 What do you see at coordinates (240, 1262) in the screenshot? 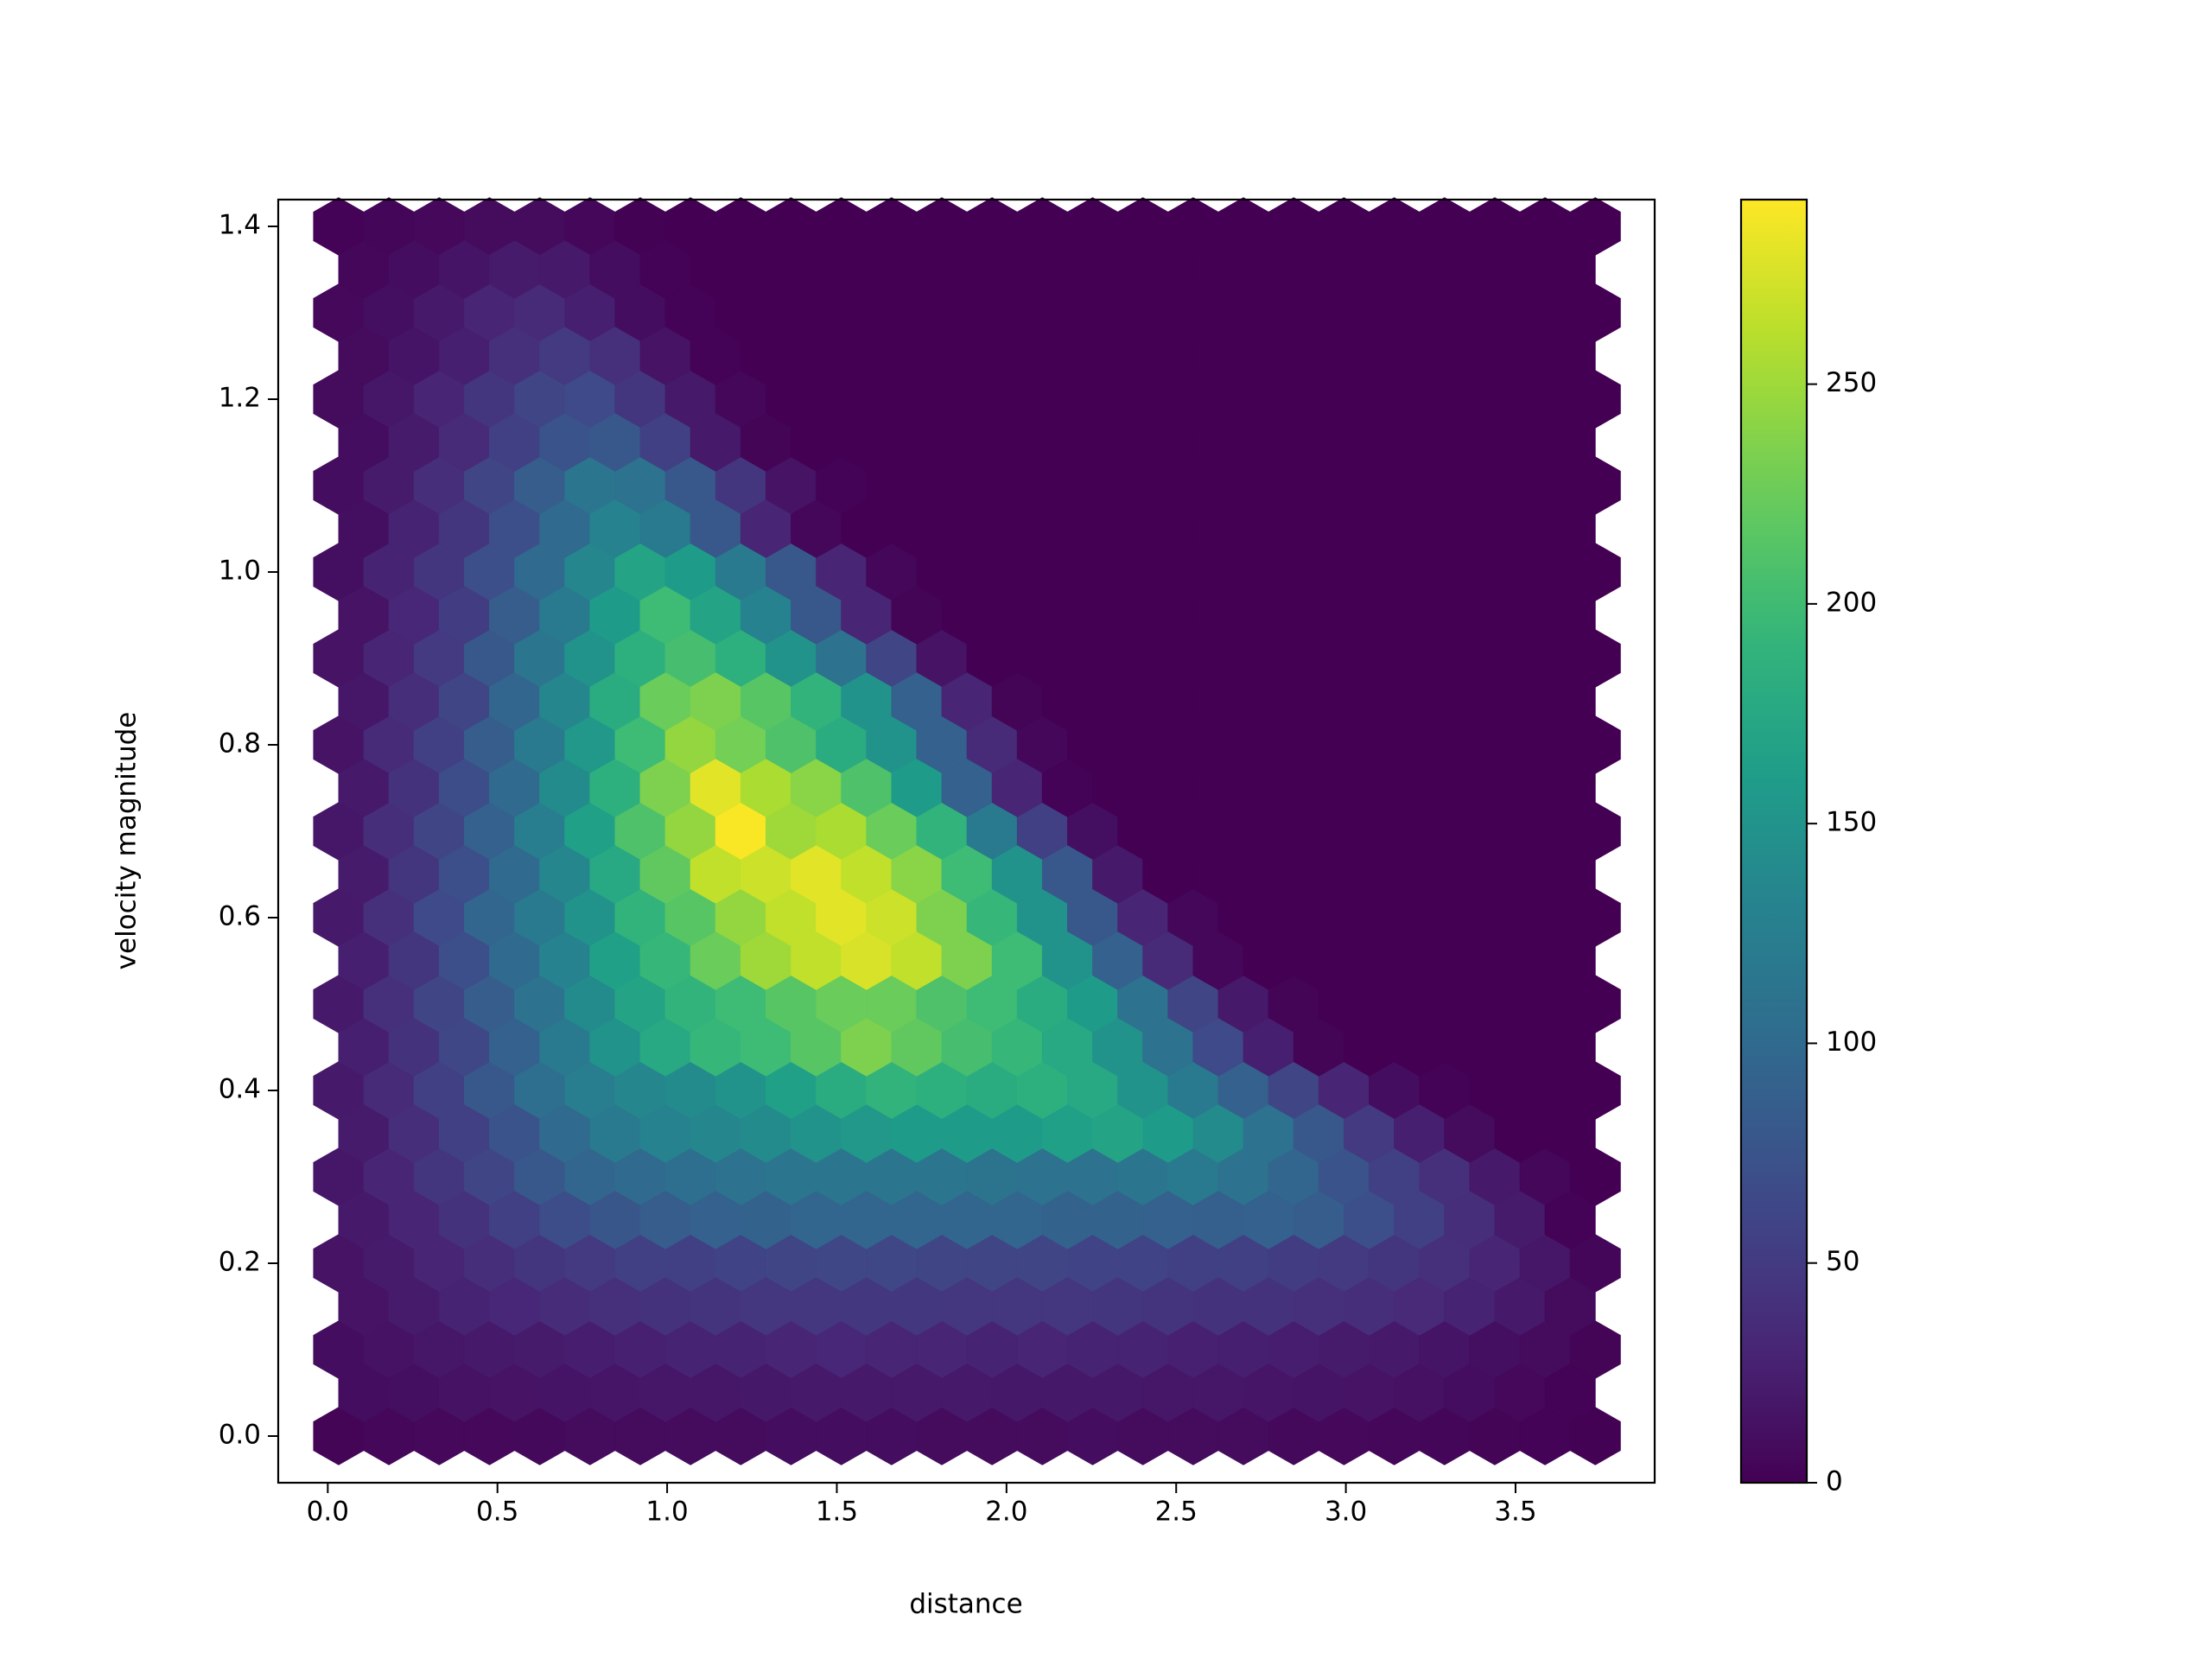
I see `y-tick-label: 0.2` at bounding box center [240, 1262].